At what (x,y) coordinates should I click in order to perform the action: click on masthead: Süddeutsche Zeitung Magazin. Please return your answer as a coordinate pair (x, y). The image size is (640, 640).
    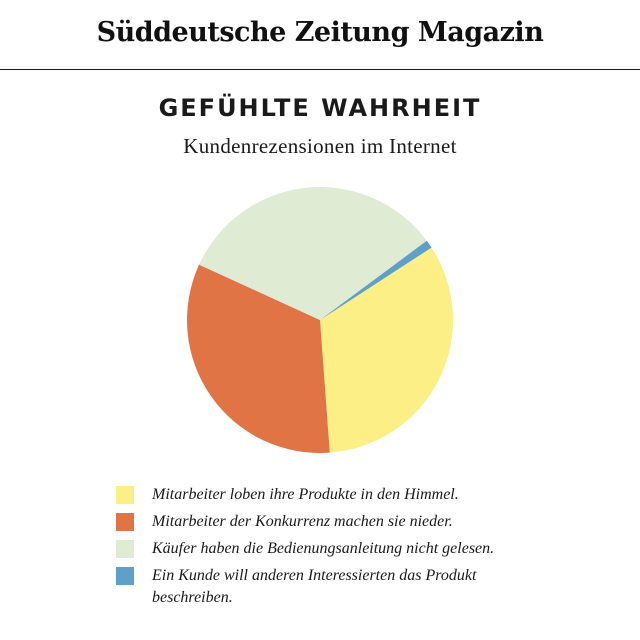
    Looking at the image, I should click on (320, 35).